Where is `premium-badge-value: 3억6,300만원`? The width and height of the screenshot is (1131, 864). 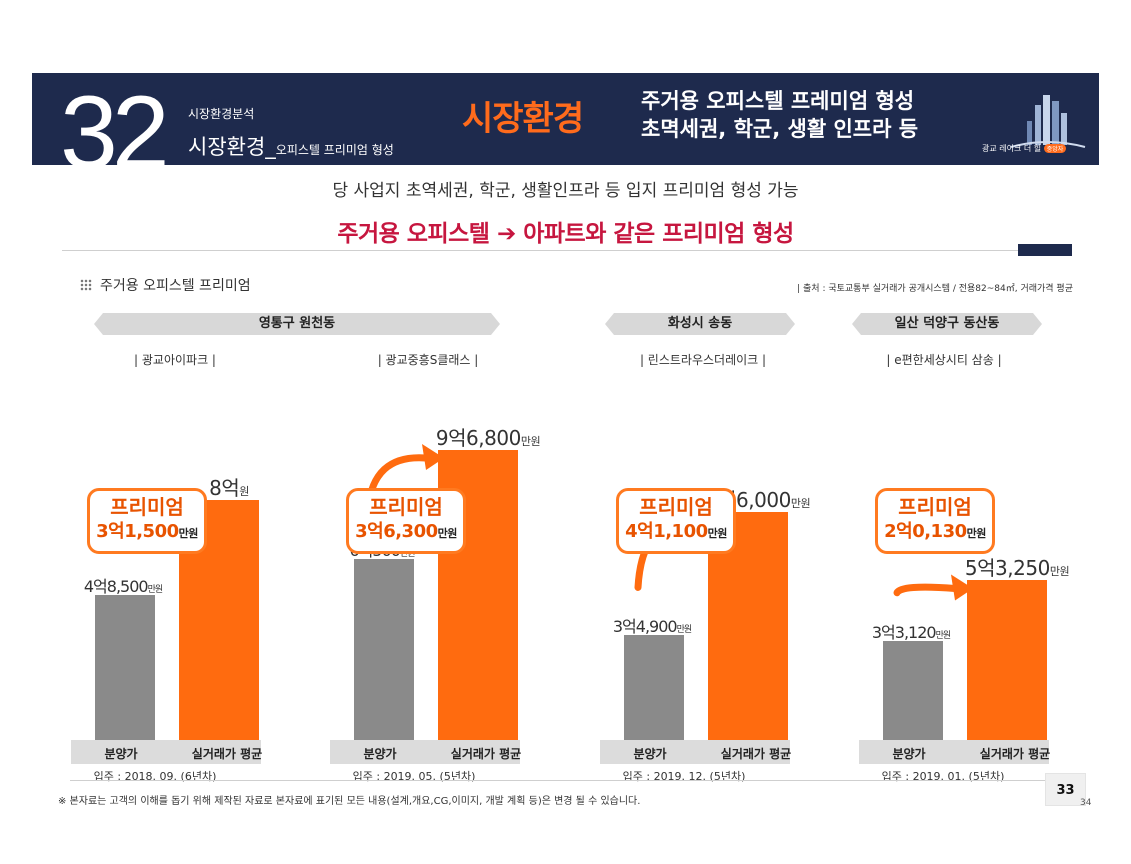 premium-badge-value: 3억6,300만원 is located at coordinates (406, 533).